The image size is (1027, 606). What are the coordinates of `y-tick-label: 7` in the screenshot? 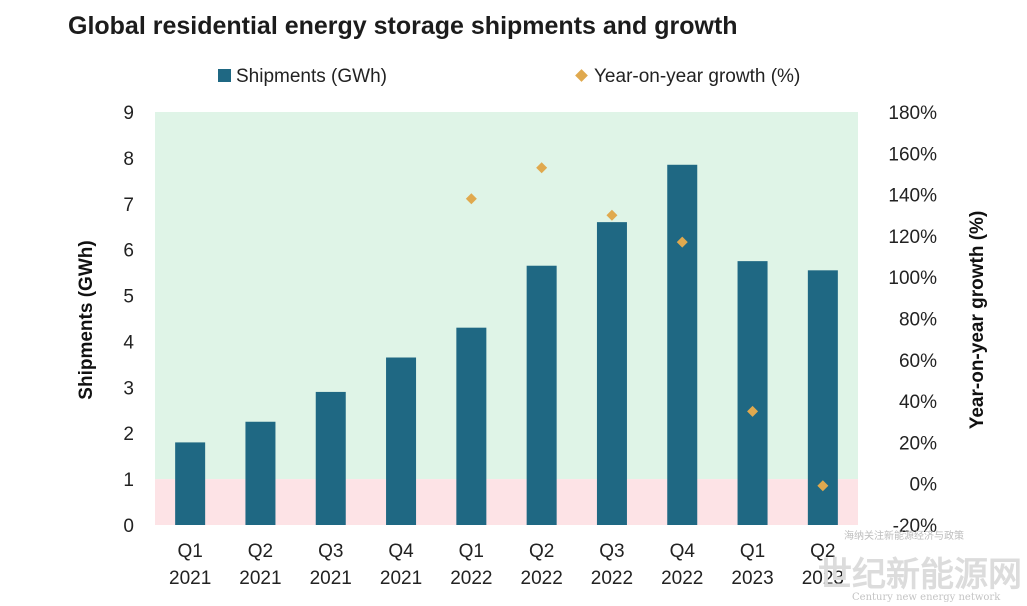 It's located at (128, 205).